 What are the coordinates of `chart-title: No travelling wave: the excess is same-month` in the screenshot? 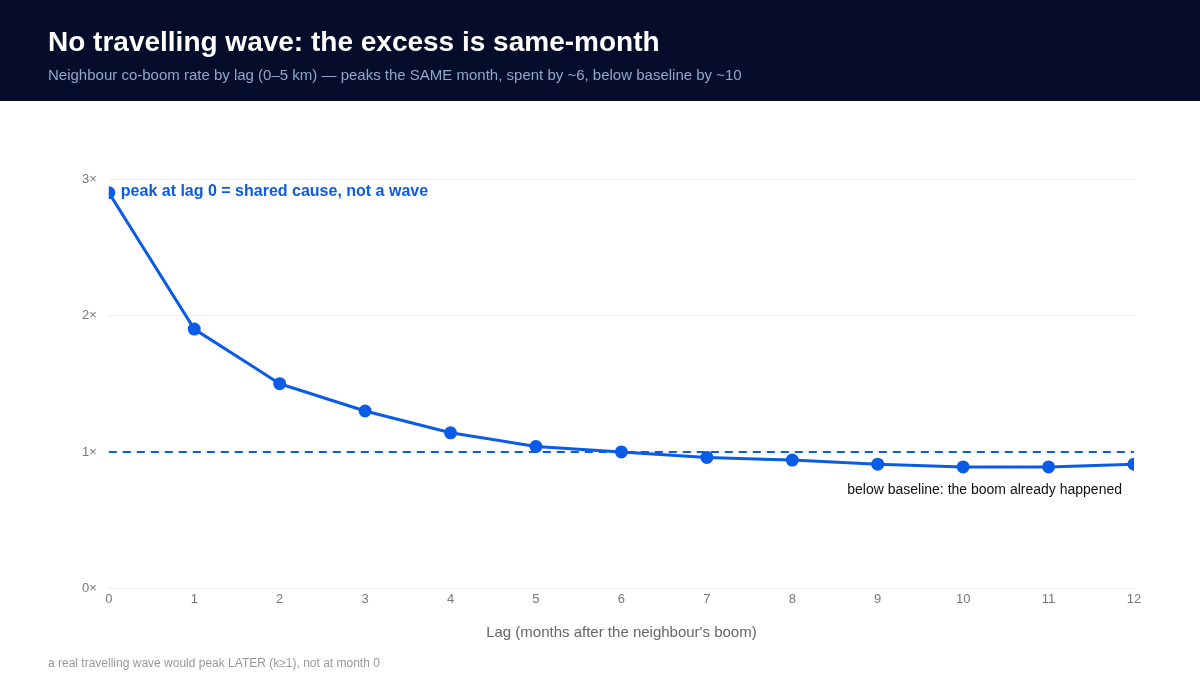 It's located at (354, 42).